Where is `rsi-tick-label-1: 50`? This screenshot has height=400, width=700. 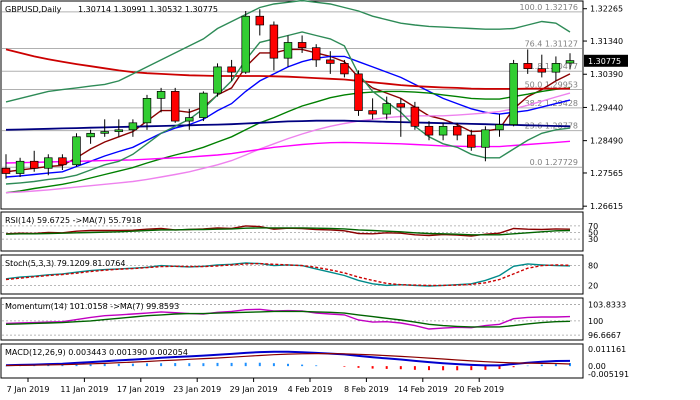 rsi-tick-label-1: 50 is located at coordinates (593, 233).